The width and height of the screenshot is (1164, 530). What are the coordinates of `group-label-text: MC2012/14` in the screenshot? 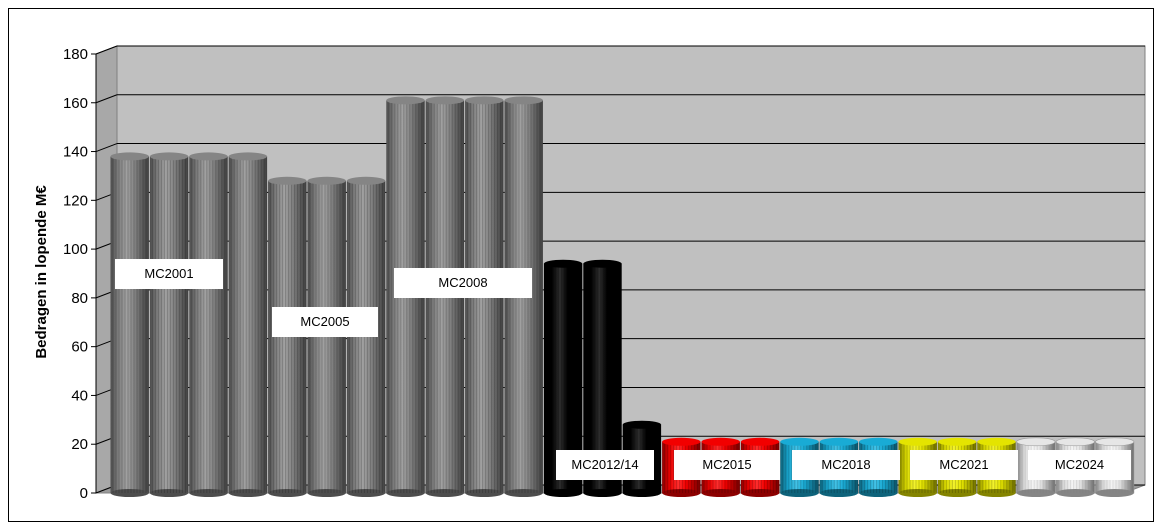 It's located at (604, 464).